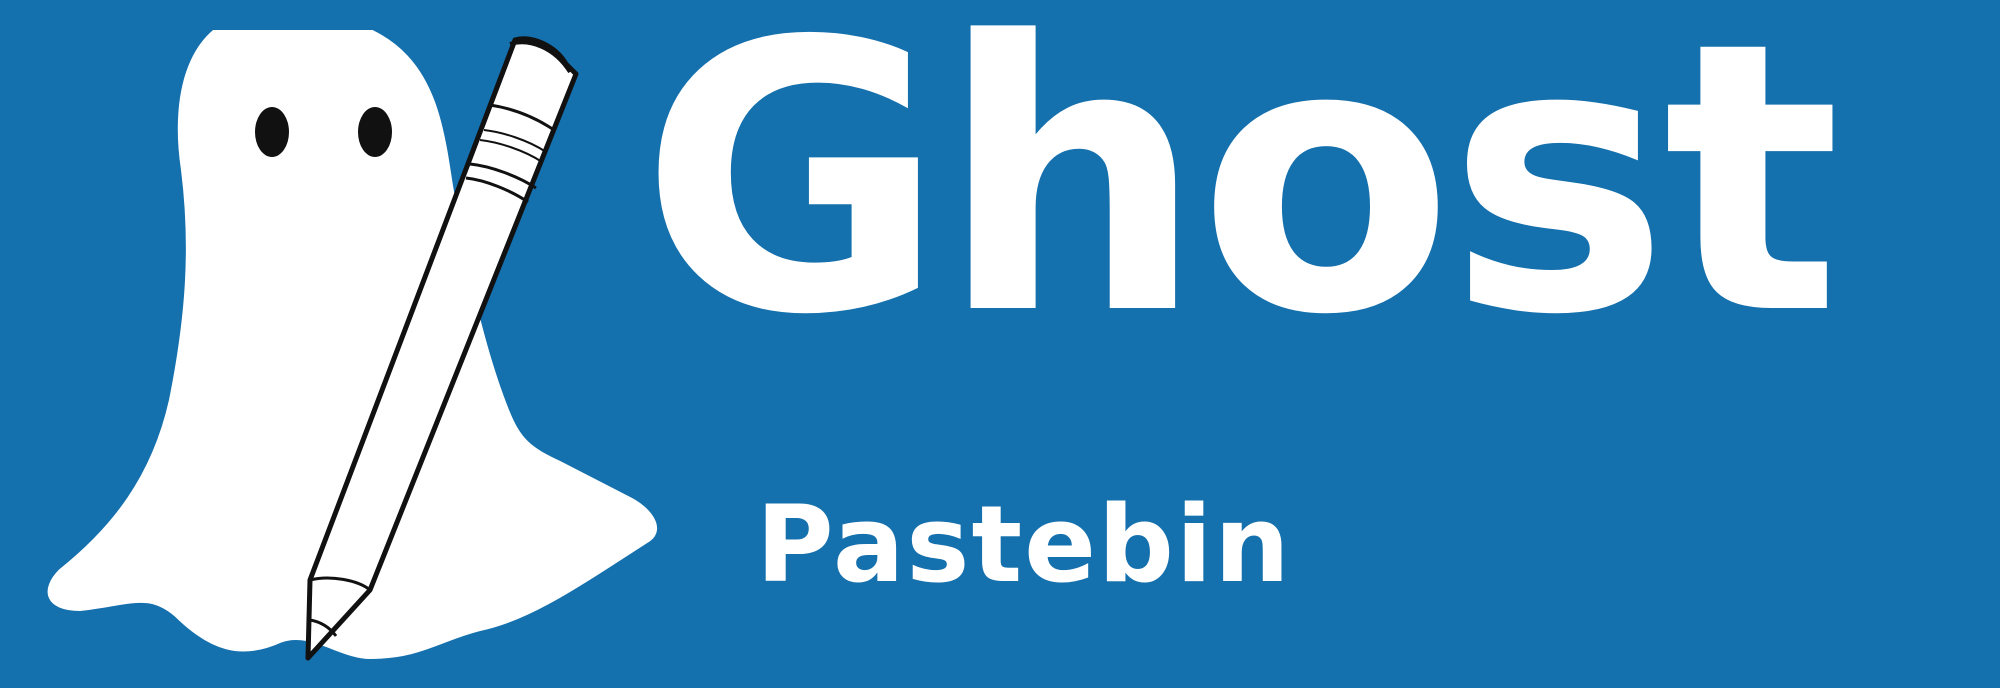  Describe the element at coordinates (1024, 544) in the screenshot. I see `brand-tagline: Pastebin` at that location.